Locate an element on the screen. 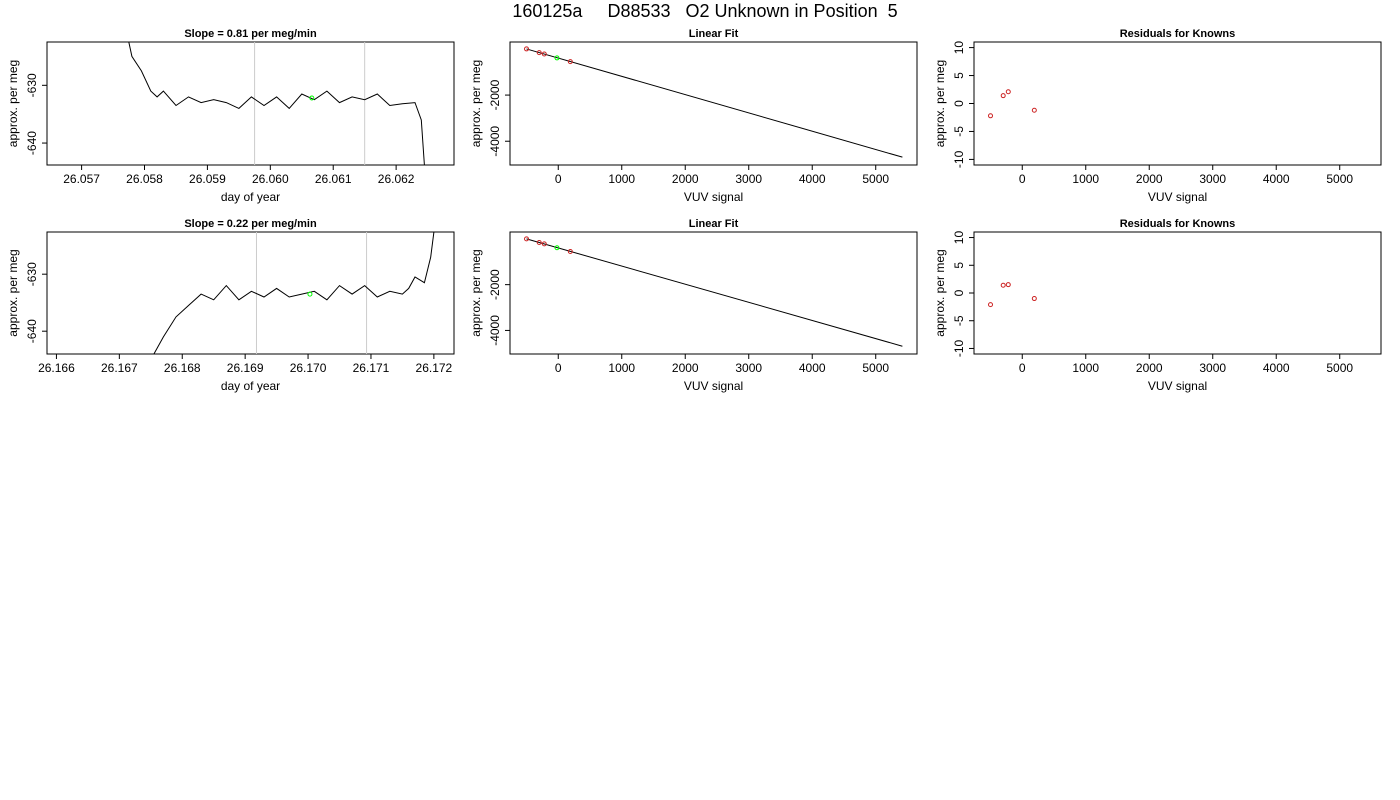 The height and width of the screenshot is (800, 1400). data-trace-line is located at coordinates (294, 293).